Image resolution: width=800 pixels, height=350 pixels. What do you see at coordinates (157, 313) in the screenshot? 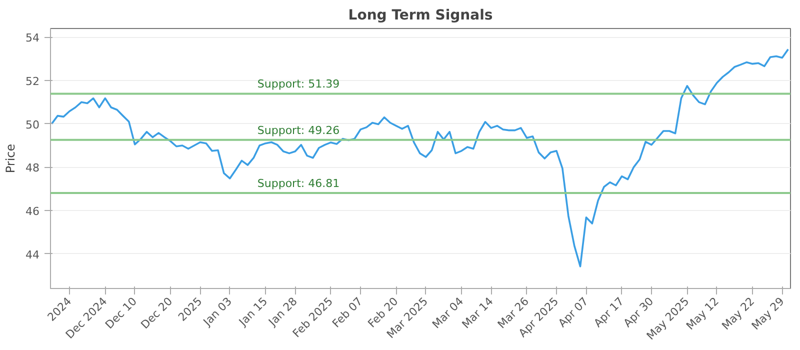
I see `x-tick-label: Dec 20` at bounding box center [157, 313].